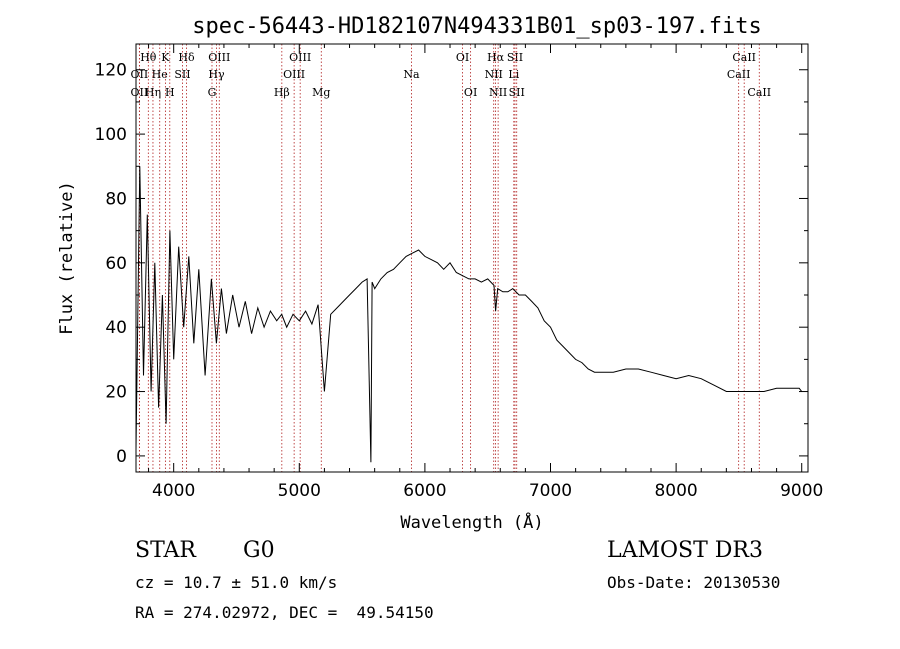  Describe the element at coordinates (299, 491) in the screenshot. I see `x-tick-label: 5000` at that location.